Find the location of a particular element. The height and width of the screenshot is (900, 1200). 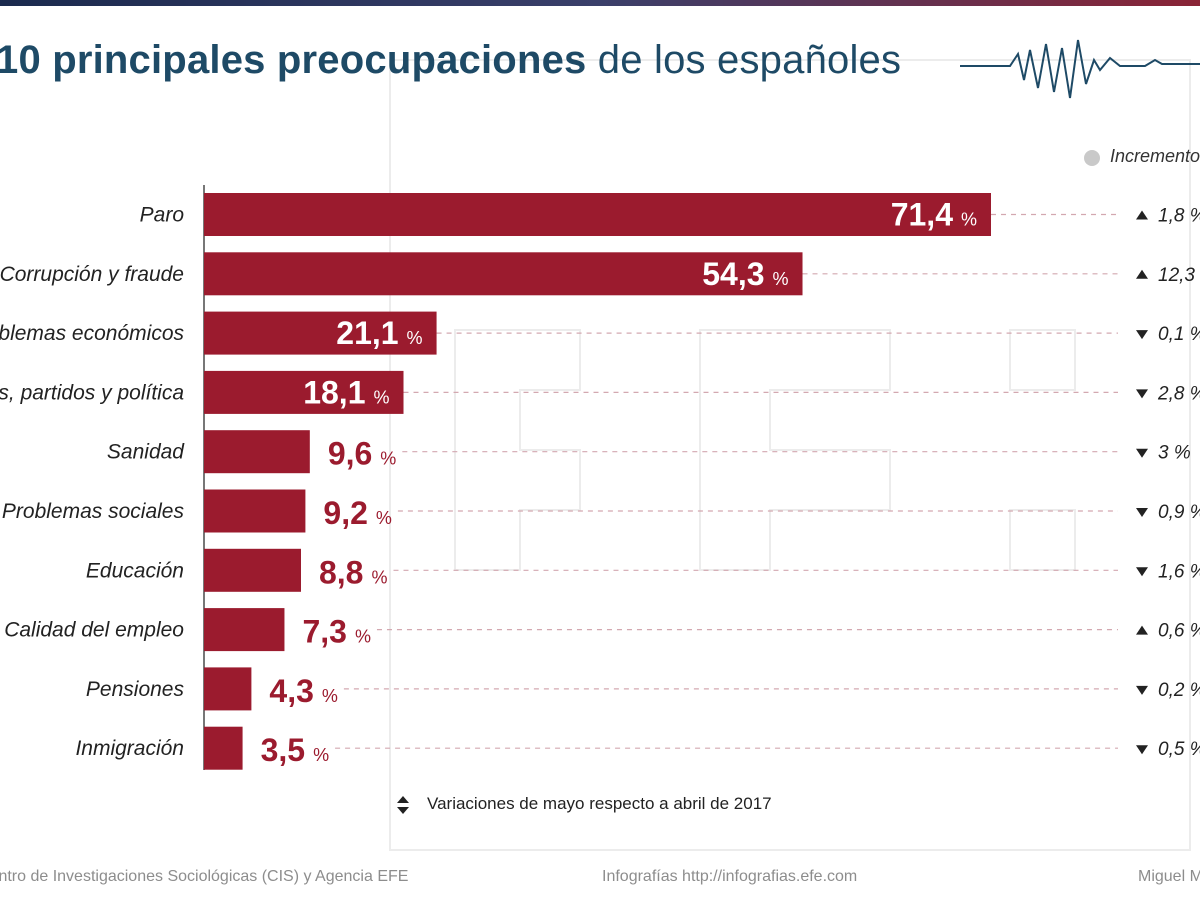

variation-label: 0,5 % is located at coordinates (1179, 749).